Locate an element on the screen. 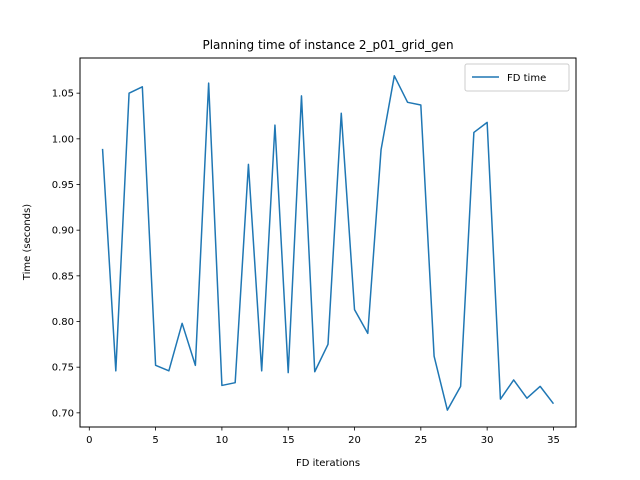  y-tick-label: 0.80 is located at coordinates (63, 322).